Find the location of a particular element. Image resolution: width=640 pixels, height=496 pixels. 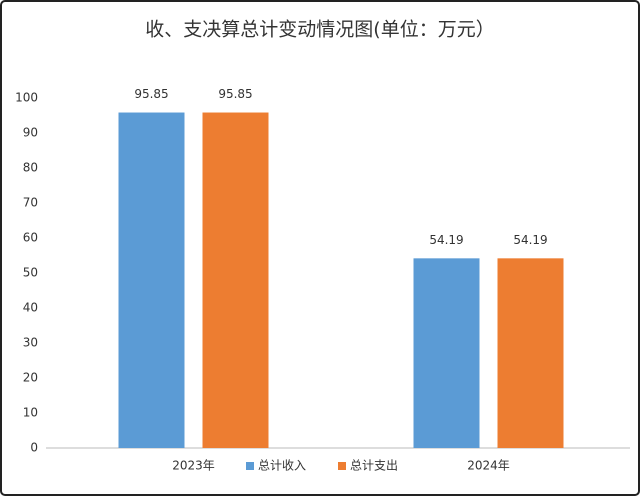

y-tick-label: 10 is located at coordinates (30, 413).